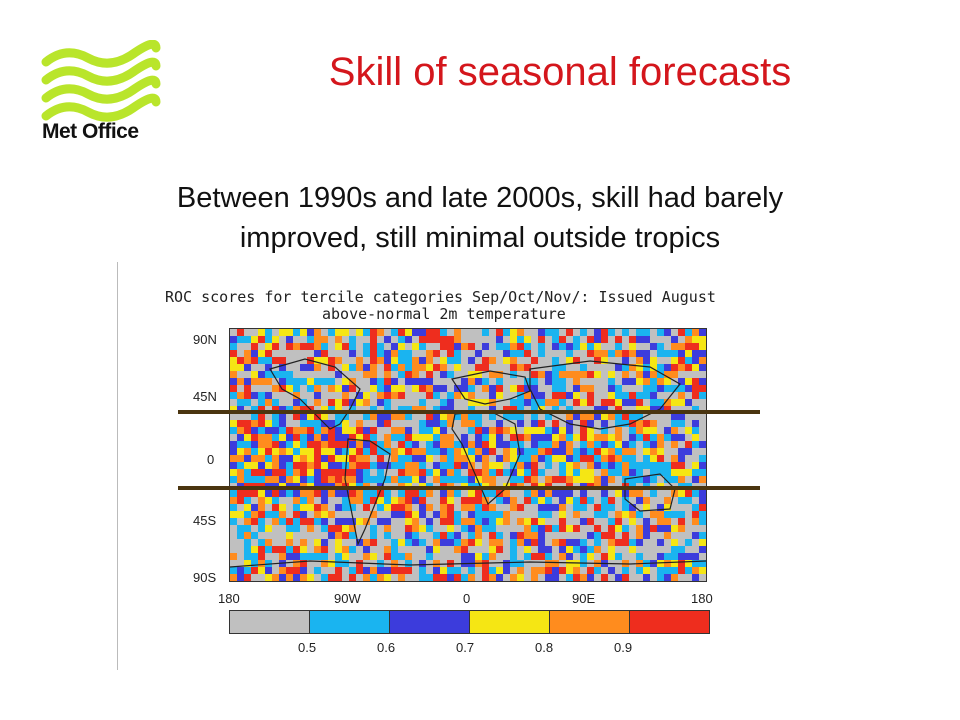  What do you see at coordinates (444, 314) in the screenshot?
I see `figure-title-line-2: above-normal 2m temperature` at bounding box center [444, 314].